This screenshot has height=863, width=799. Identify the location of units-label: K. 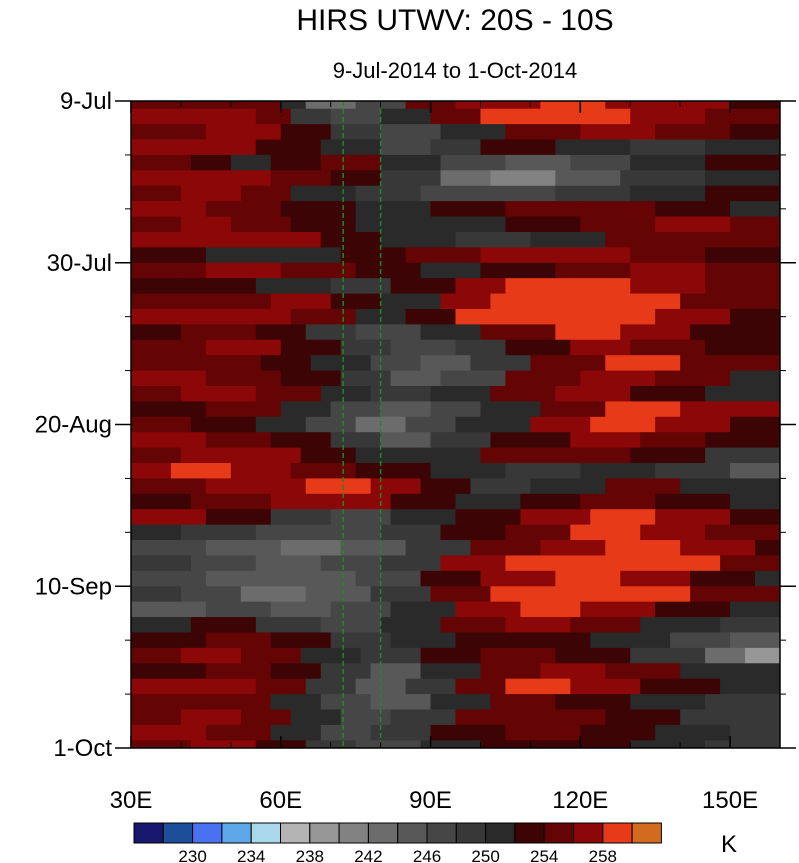
(729, 844).